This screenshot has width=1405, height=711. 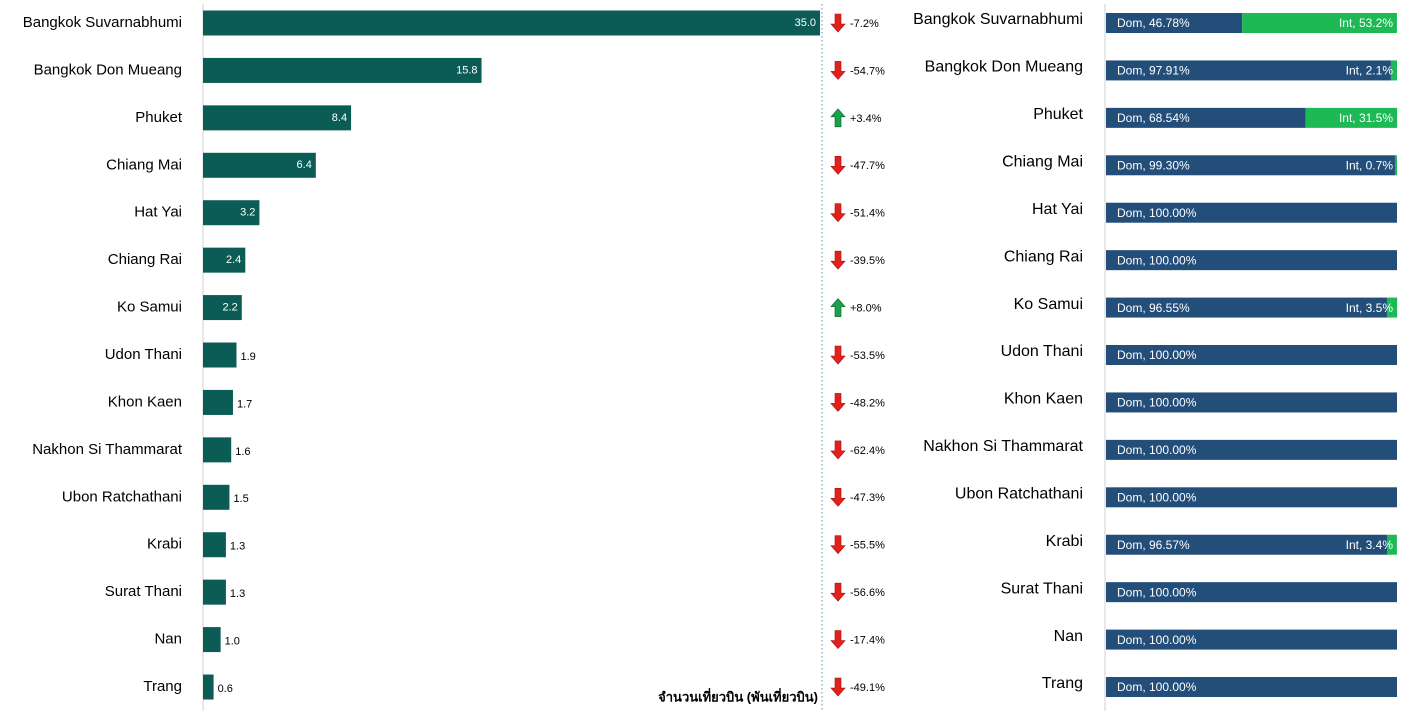 What do you see at coordinates (247, 357) in the screenshot?
I see `value-label: 1.9` at bounding box center [247, 357].